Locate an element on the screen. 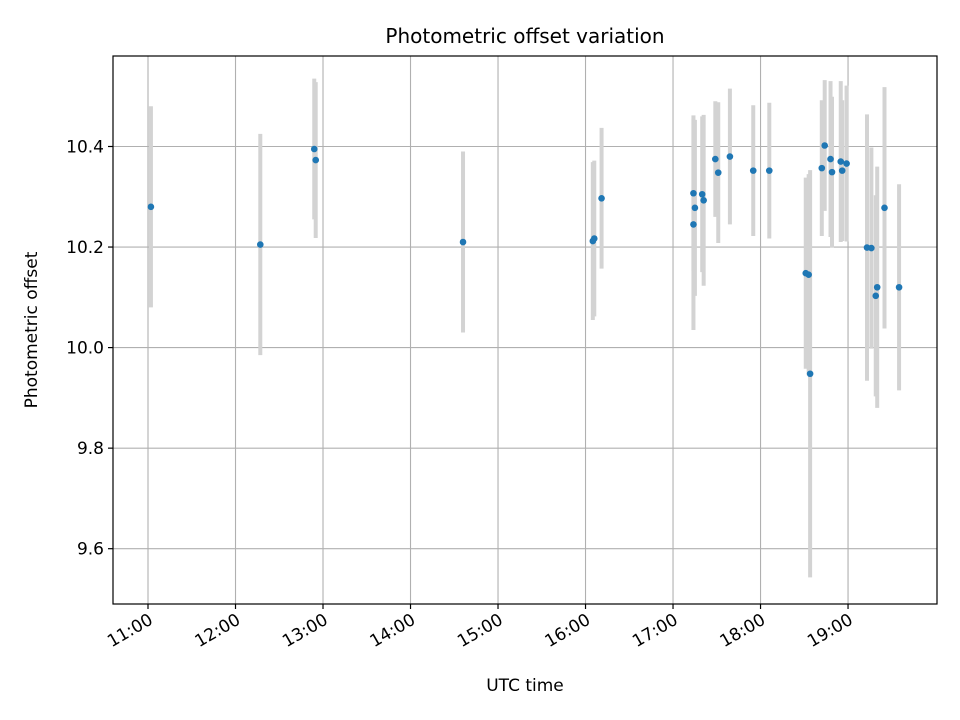 This screenshot has width=960, height=720. y-axis-label: Photometric offset is located at coordinates (32, 329).